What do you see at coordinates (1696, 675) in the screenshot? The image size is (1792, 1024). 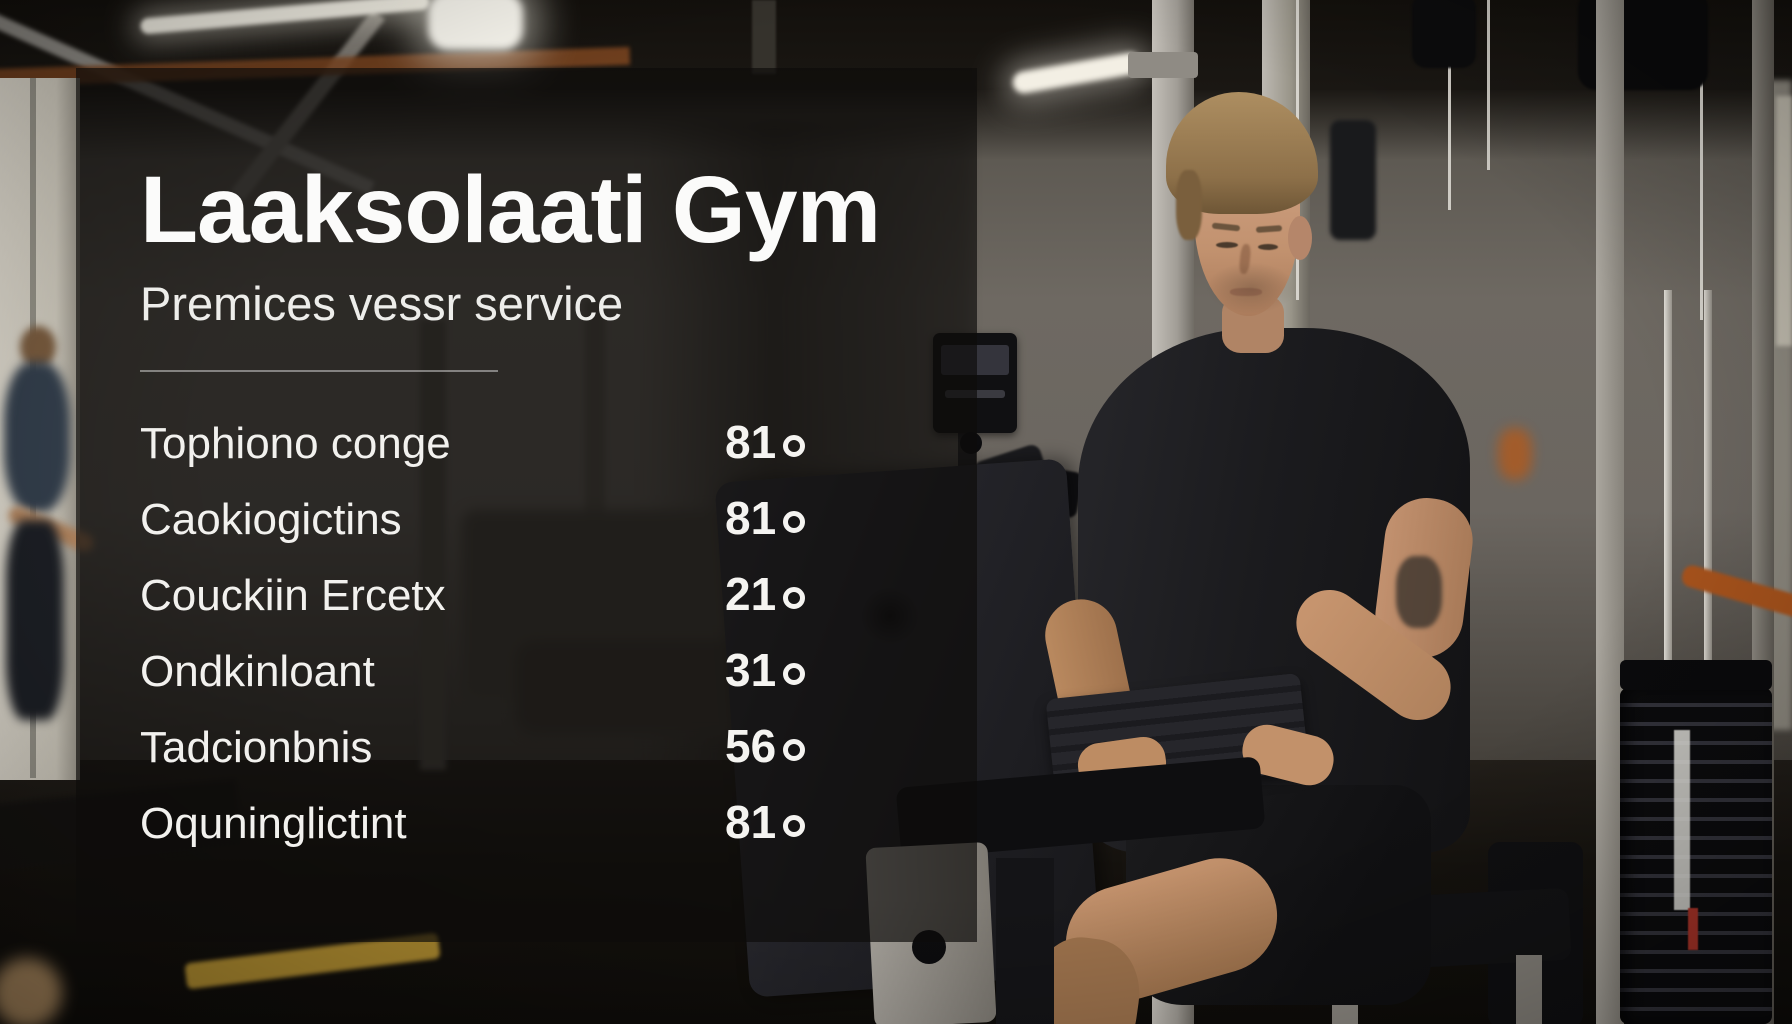 I see `weight-stack-top-plate` at bounding box center [1696, 675].